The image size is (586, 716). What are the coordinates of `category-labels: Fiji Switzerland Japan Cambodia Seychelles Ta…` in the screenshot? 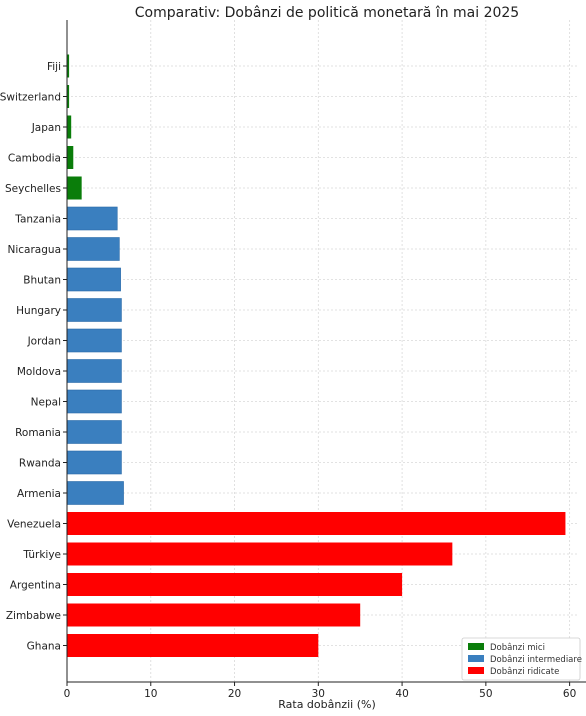 It's located at (33, 357).